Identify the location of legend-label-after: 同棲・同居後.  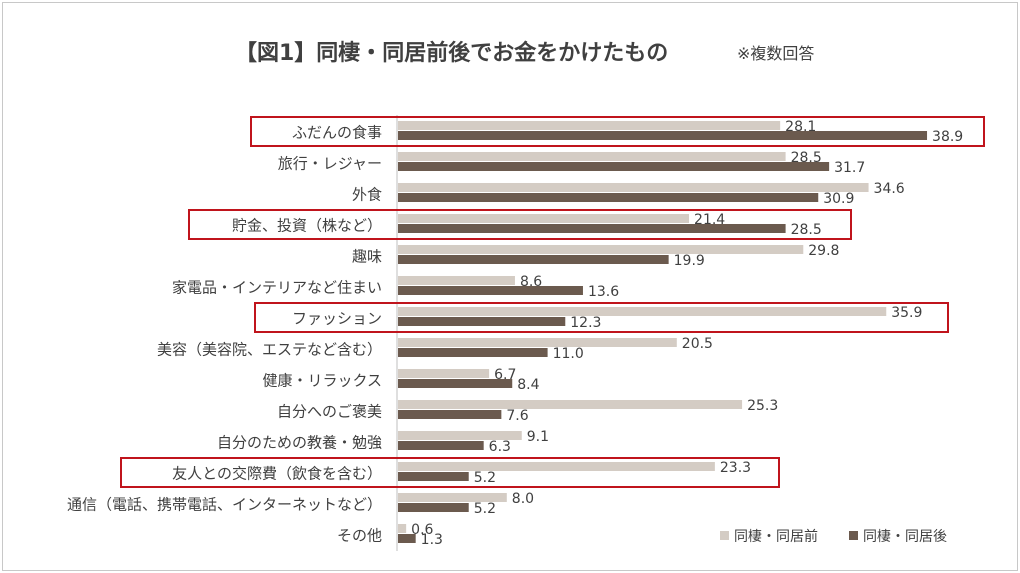
(905, 537).